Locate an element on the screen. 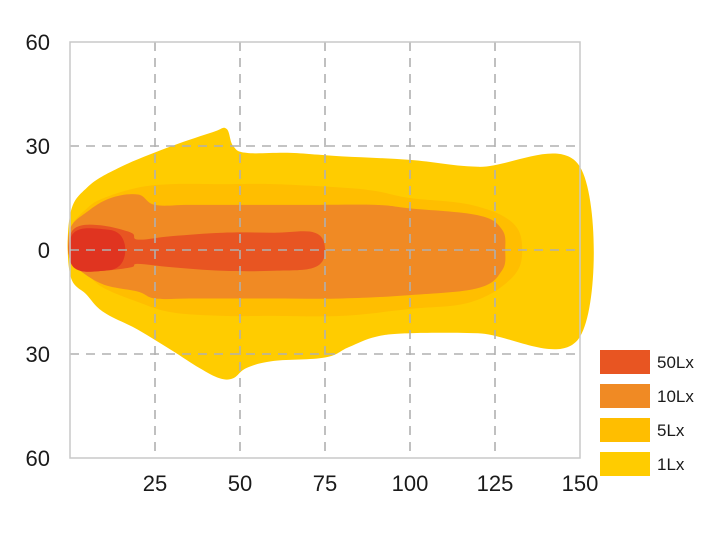  x-tick-label: 125 is located at coordinates (495, 483).